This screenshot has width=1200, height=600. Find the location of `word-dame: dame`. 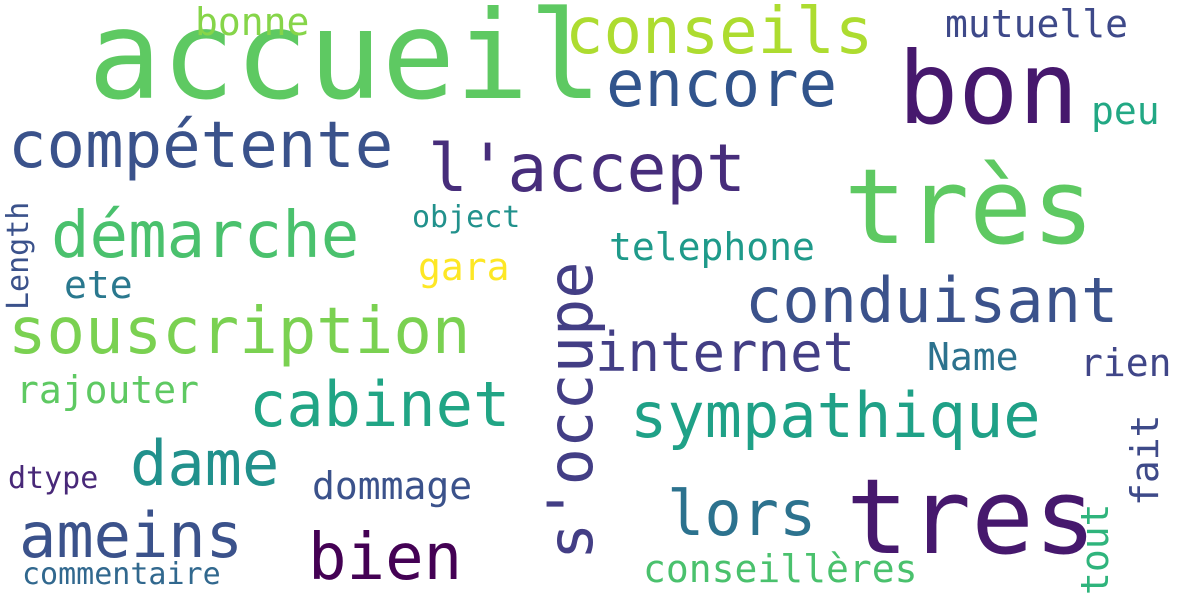

word-dame: dame is located at coordinates (205, 463).